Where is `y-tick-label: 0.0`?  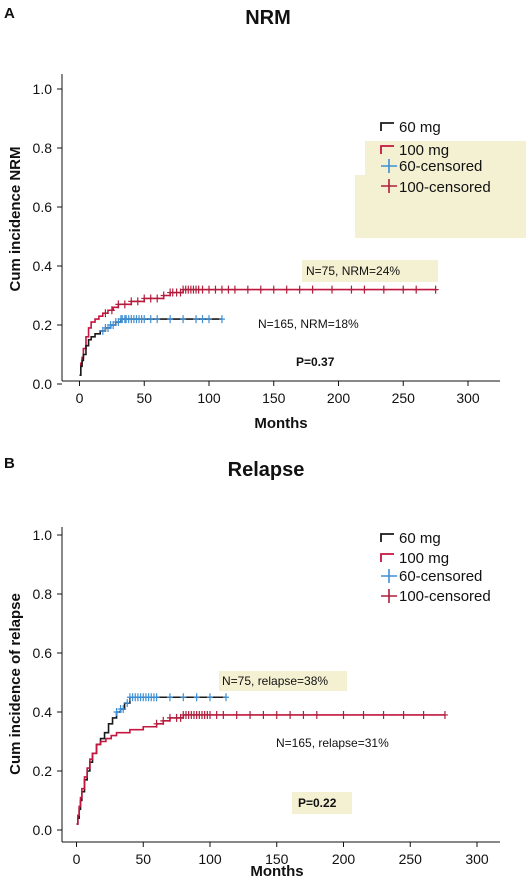 y-tick-label: 0.0 is located at coordinates (43, 384).